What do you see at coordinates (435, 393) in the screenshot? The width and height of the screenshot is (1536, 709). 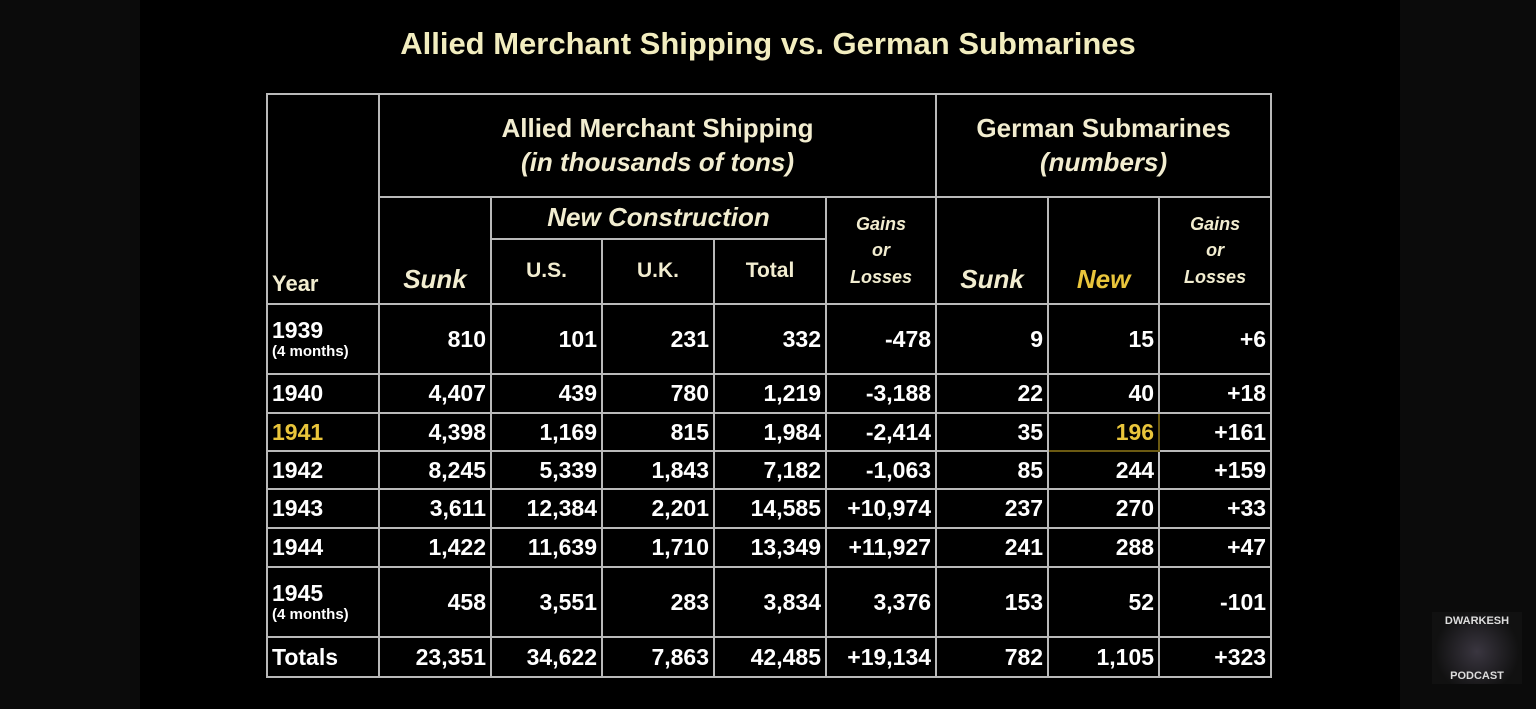 I see `allied-sunk-cell: 4,407` at bounding box center [435, 393].